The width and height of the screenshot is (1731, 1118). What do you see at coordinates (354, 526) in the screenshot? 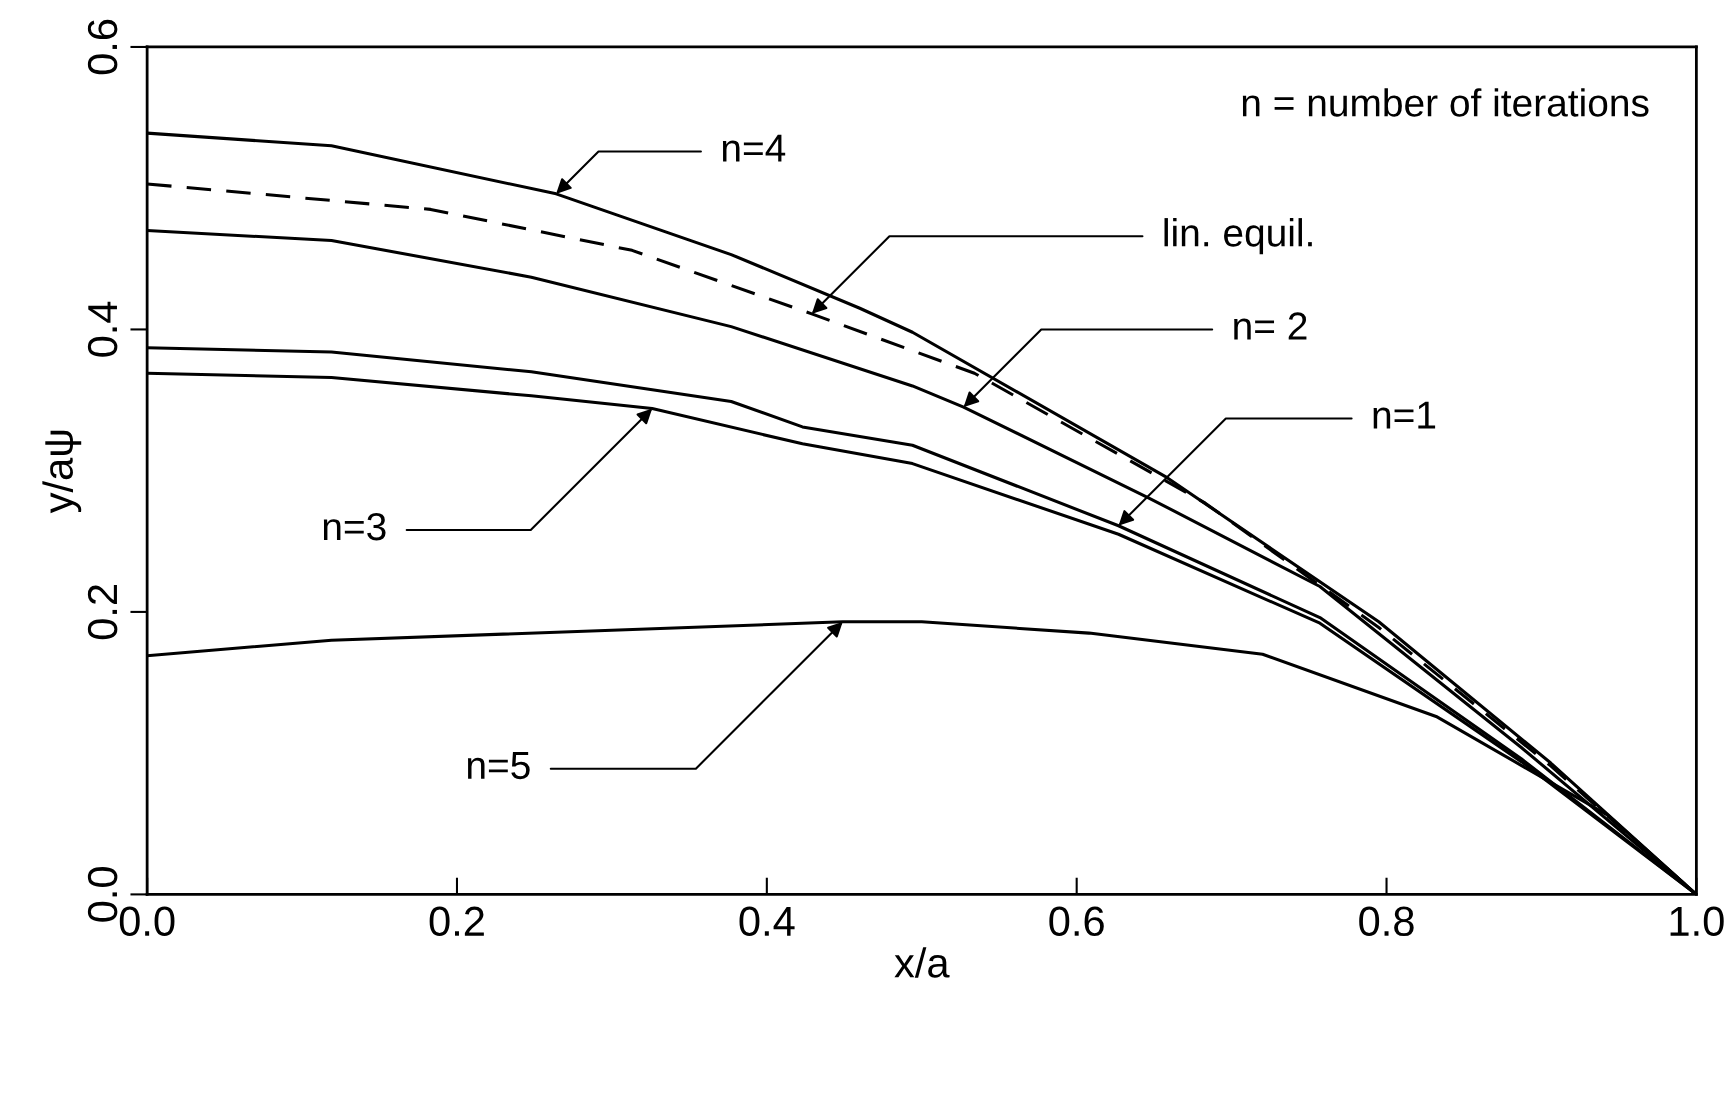
I see `annotation: n=3` at bounding box center [354, 526].